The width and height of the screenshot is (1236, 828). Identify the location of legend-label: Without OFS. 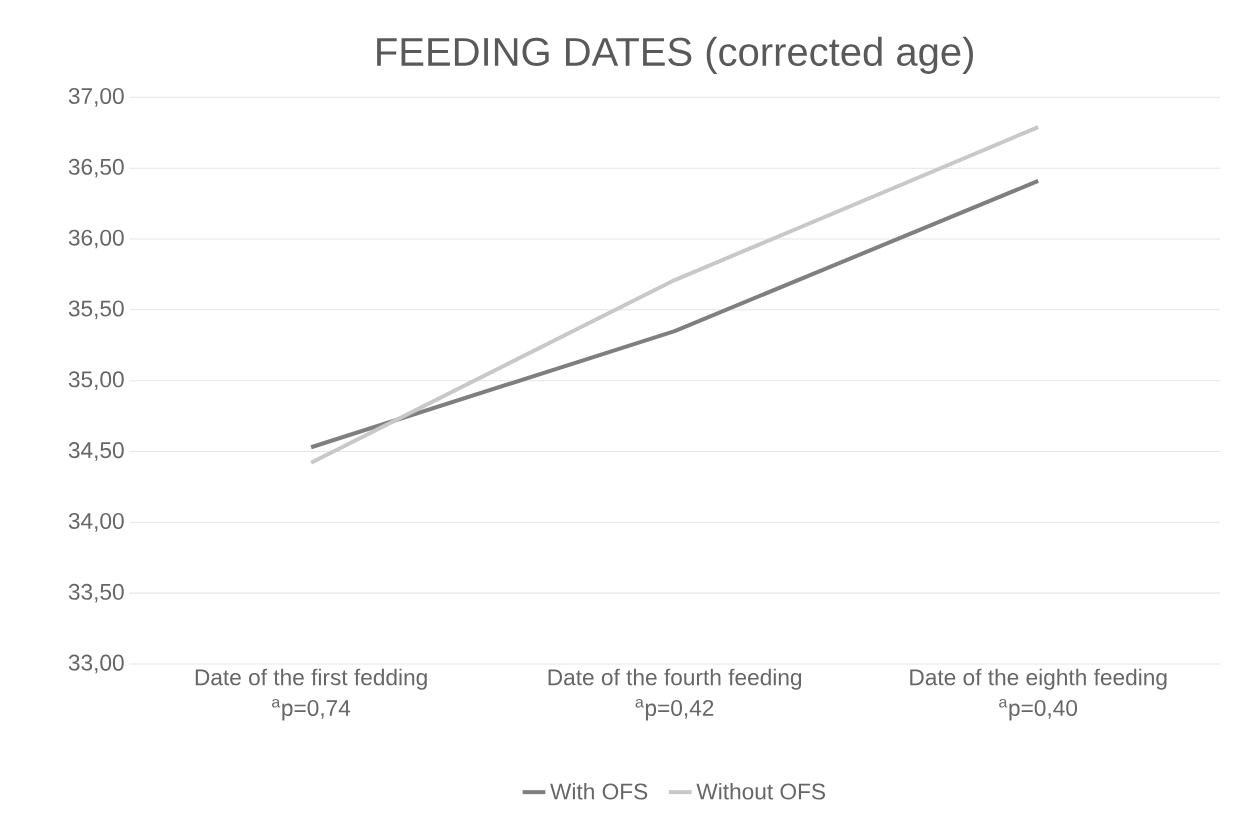
(761, 791).